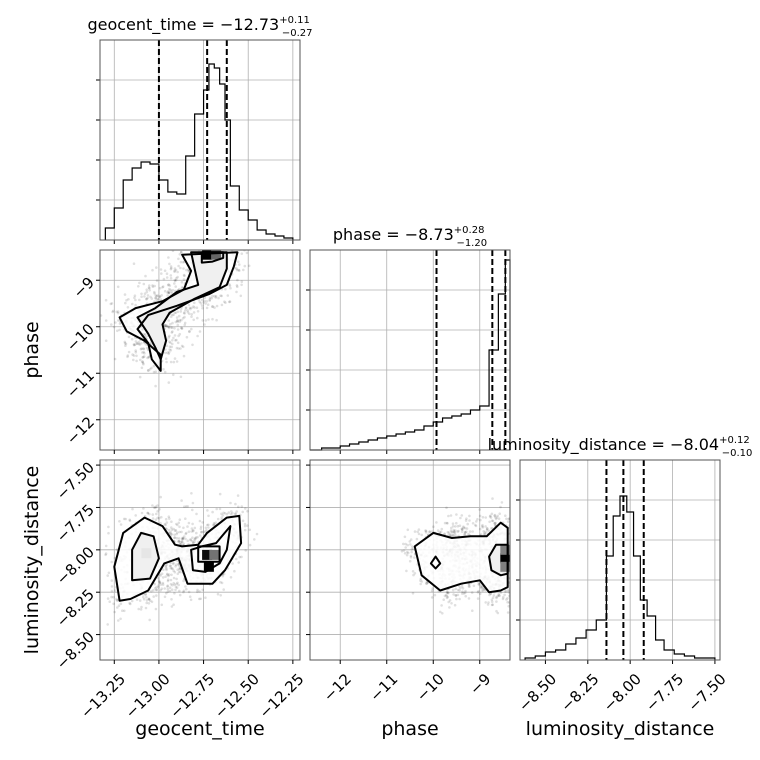 The height and width of the screenshot is (760, 760). Describe the element at coordinates (706, 692) in the screenshot. I see `x-tick-label-luminosity_distance: −7.50` at that location.